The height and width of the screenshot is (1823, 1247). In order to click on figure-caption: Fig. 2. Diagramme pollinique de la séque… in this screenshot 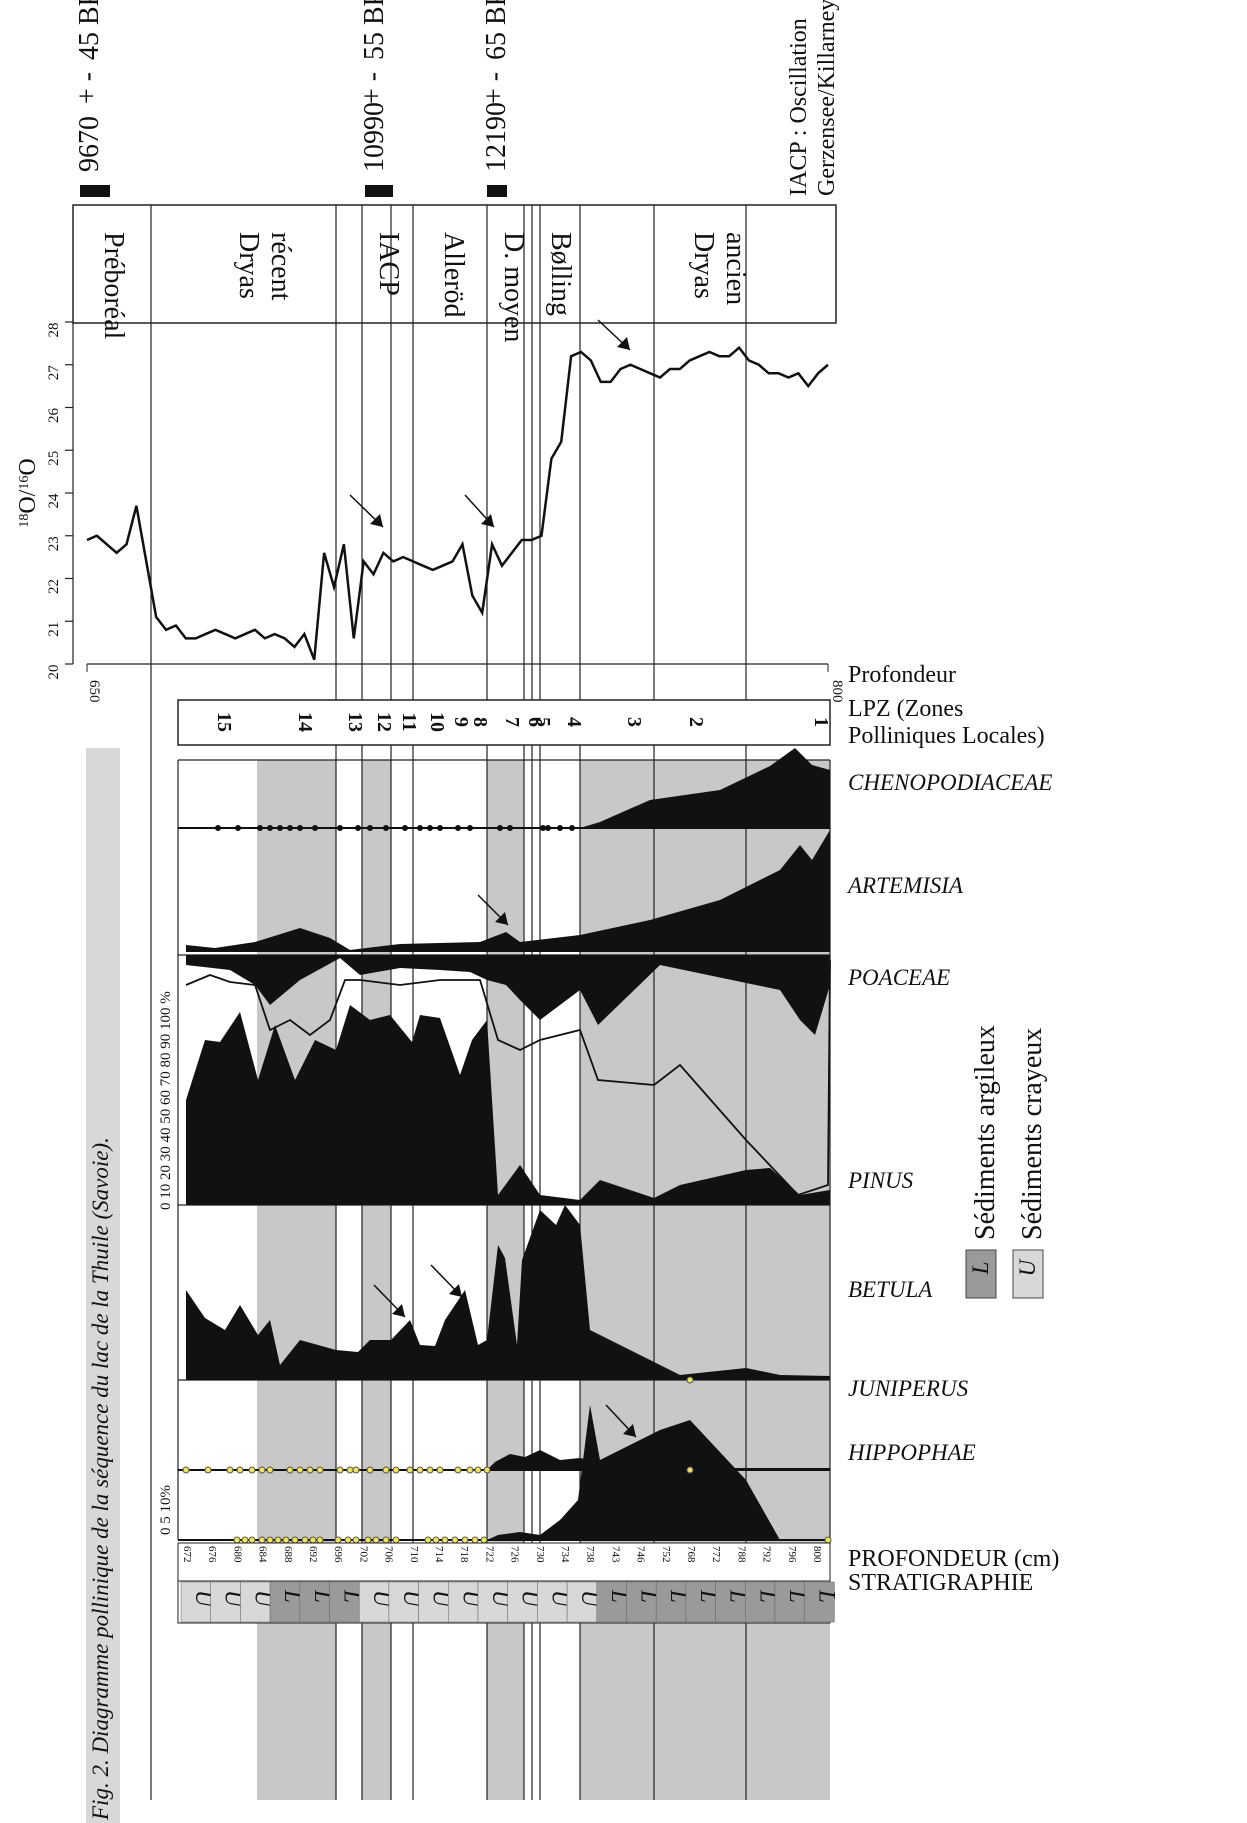, I will do `click(100, 1479)`.